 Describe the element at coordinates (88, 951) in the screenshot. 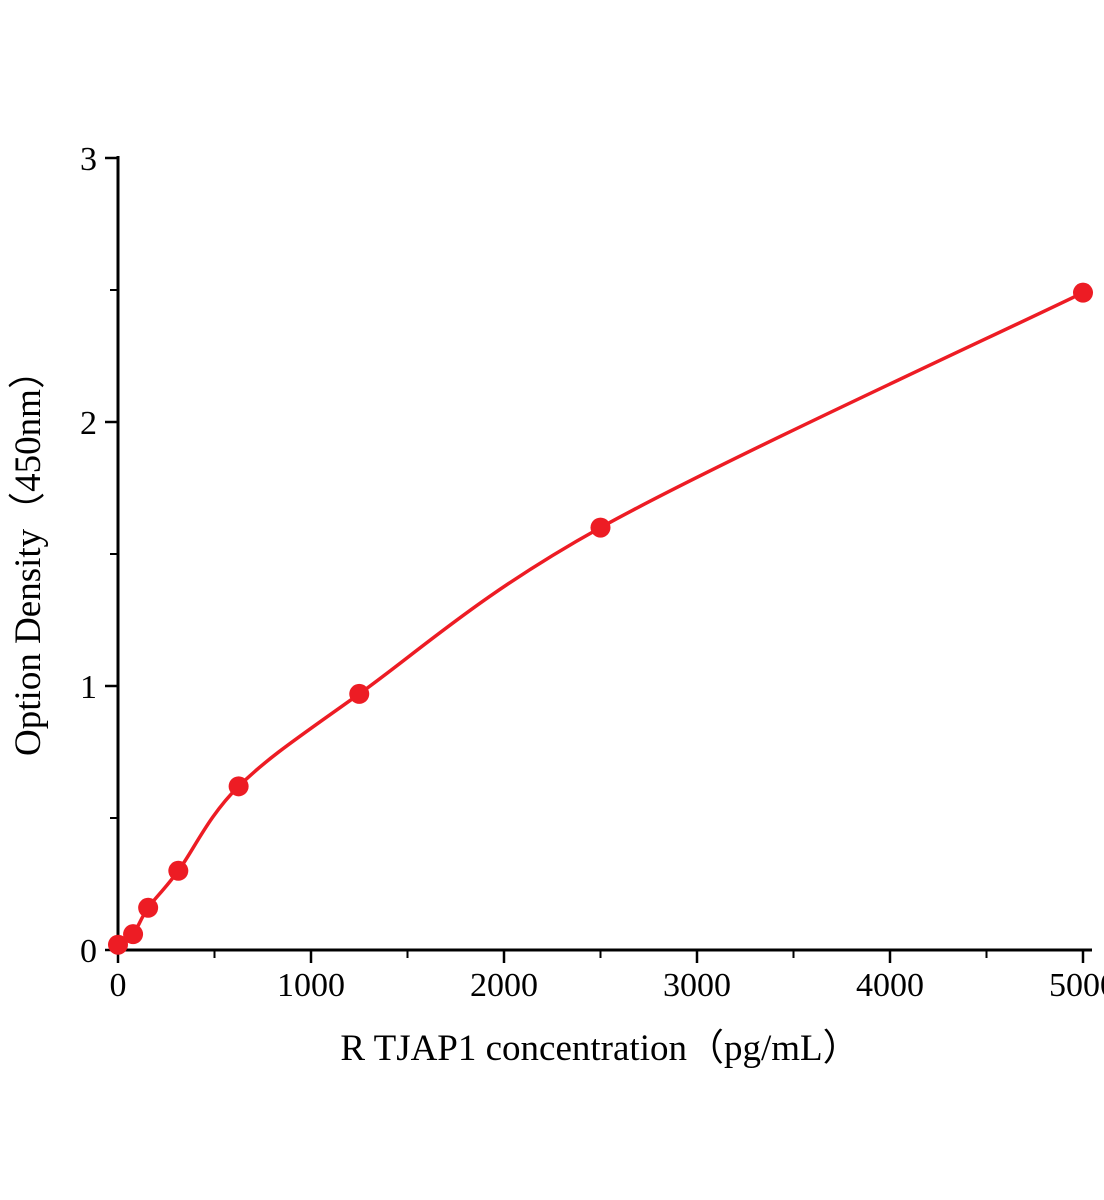

I see `y-tick-label: 0` at that location.